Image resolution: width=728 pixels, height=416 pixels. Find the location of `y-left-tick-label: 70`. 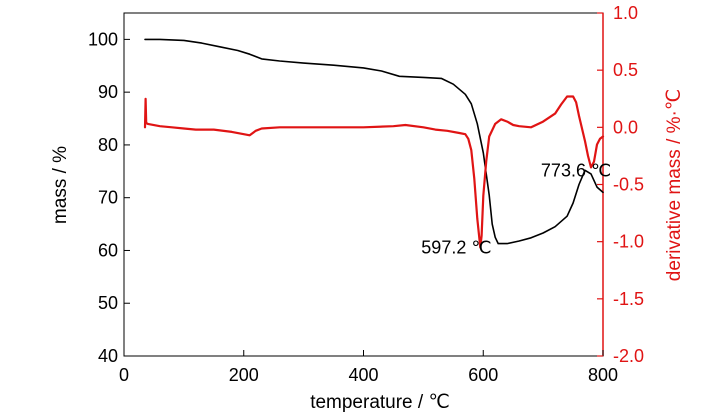

y-left-tick-label: 70 is located at coordinates (108, 198).